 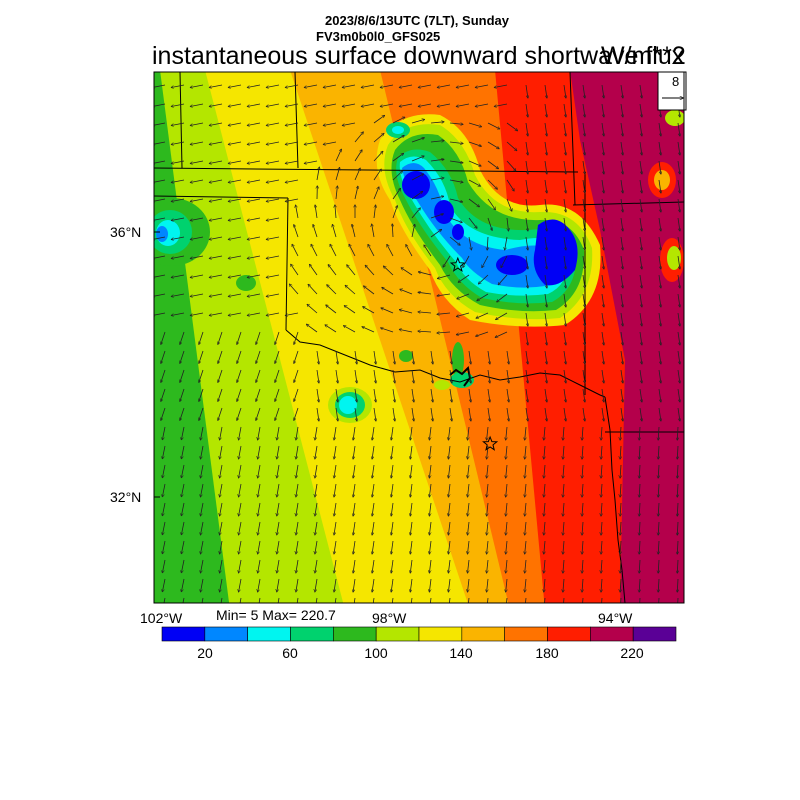 What do you see at coordinates (474, 353) in the screenshot?
I see `city-markers` at bounding box center [474, 353].